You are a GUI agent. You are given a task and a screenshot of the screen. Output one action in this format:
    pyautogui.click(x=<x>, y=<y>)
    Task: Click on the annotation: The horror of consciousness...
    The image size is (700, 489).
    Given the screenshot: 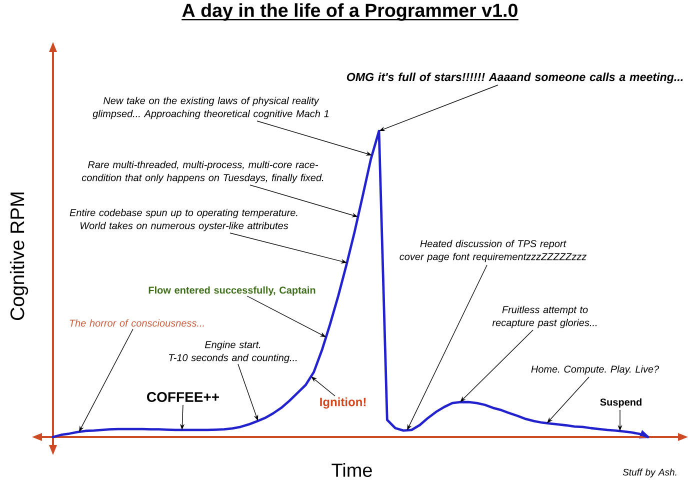 What is the action you would take?
    pyautogui.click(x=137, y=323)
    